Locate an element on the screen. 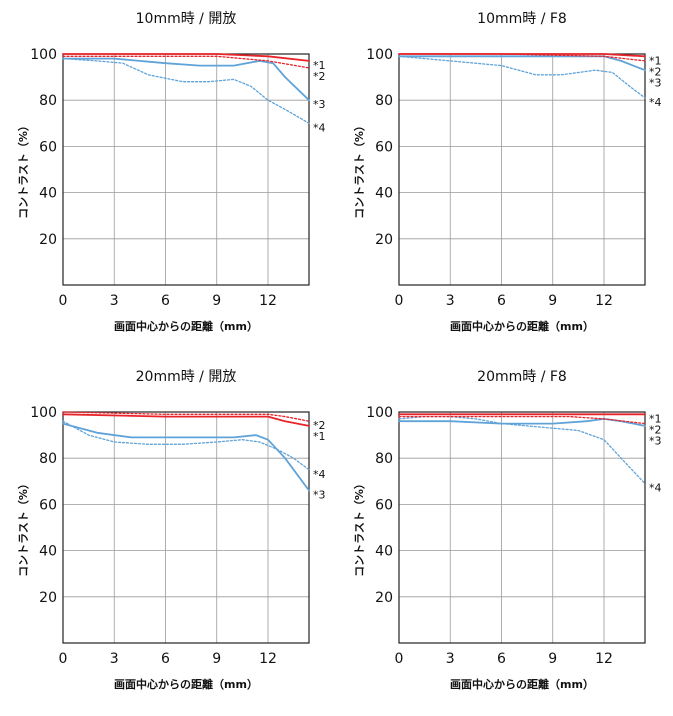  chart-title: 10mm時 / 開放 is located at coordinates (186, 19).